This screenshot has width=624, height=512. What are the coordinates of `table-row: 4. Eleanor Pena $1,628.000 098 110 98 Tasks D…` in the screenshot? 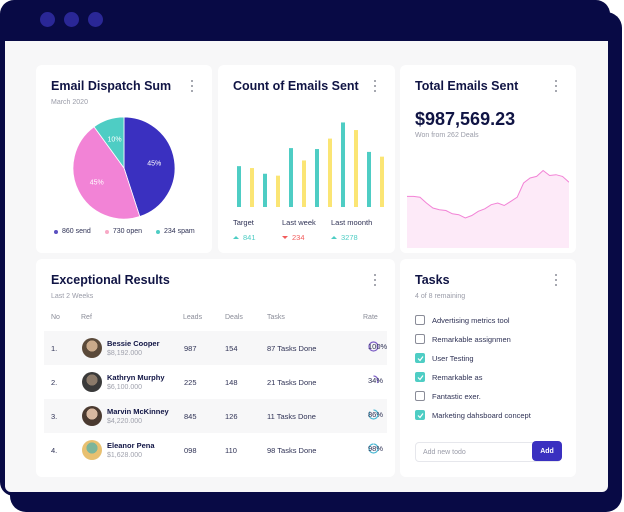 It's located at (215, 450).